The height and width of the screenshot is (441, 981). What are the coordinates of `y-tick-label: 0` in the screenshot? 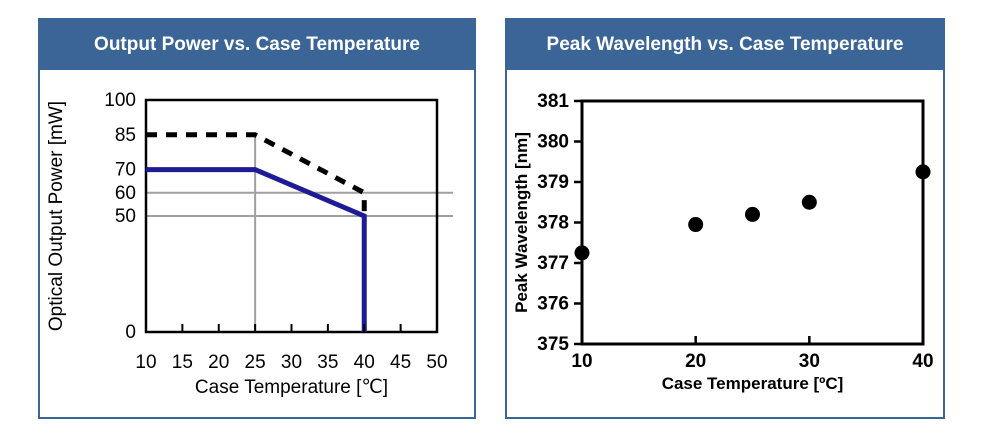 It's located at (130, 332).